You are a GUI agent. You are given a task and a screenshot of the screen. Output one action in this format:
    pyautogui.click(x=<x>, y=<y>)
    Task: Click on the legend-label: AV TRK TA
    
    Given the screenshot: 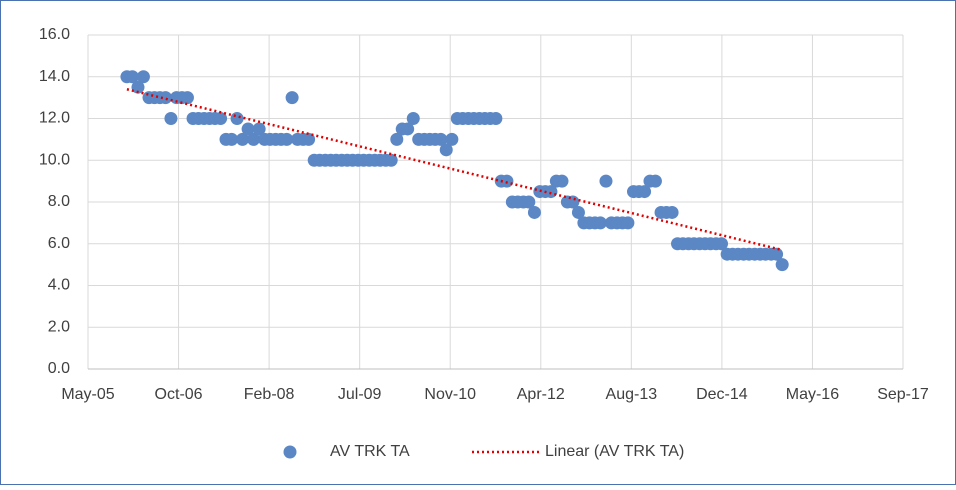 What is the action you would take?
    pyautogui.click(x=370, y=451)
    